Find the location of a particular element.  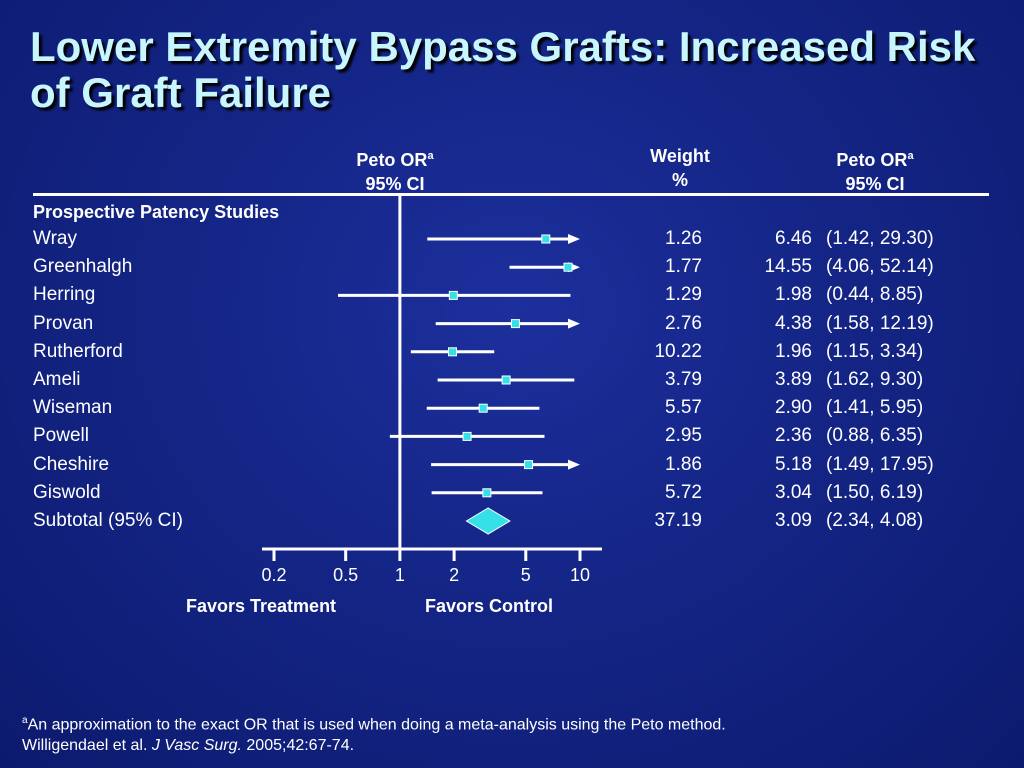

study-weight: 1.29 is located at coordinates (683, 295).